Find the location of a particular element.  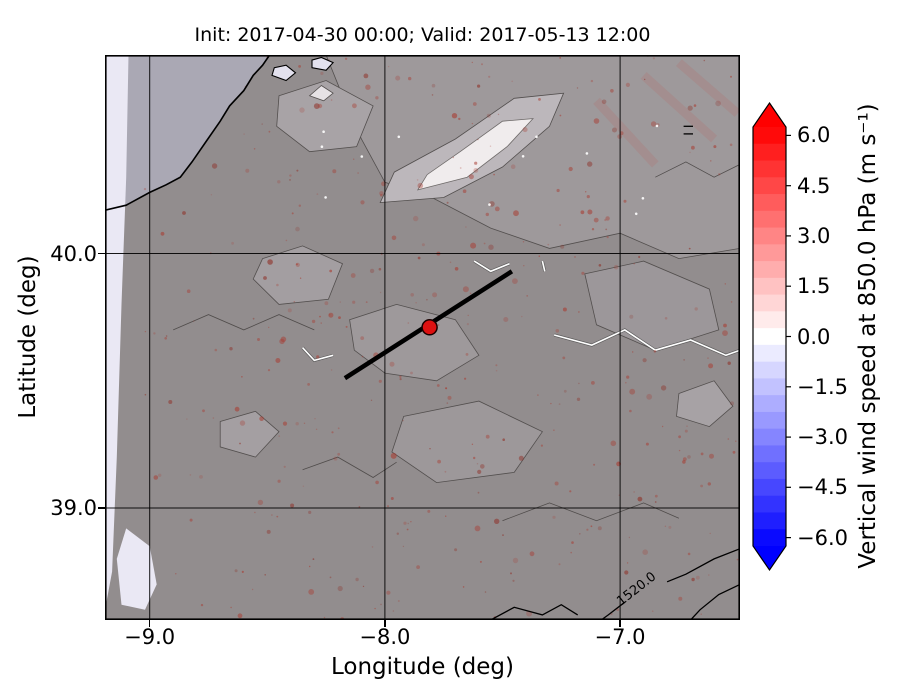

colorbar-tick-label: 4.5 is located at coordinates (814, 185).